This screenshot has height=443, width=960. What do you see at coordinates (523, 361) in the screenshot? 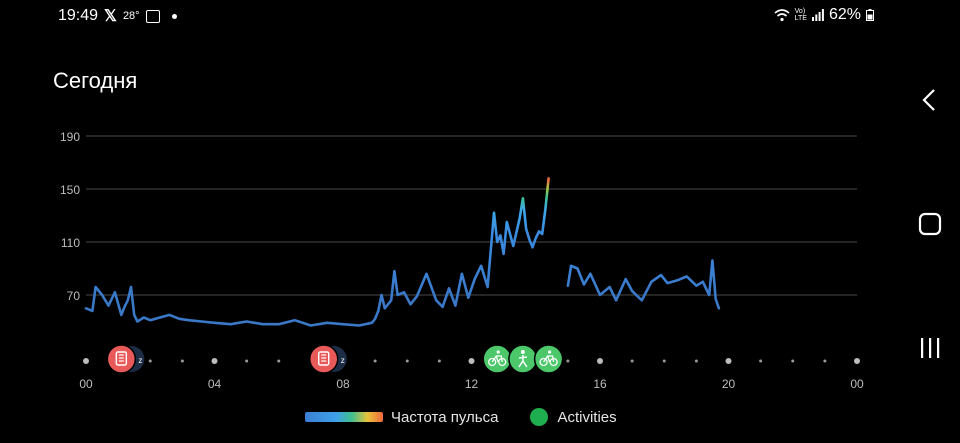
I see `walker-body-icon` at bounding box center [523, 361].